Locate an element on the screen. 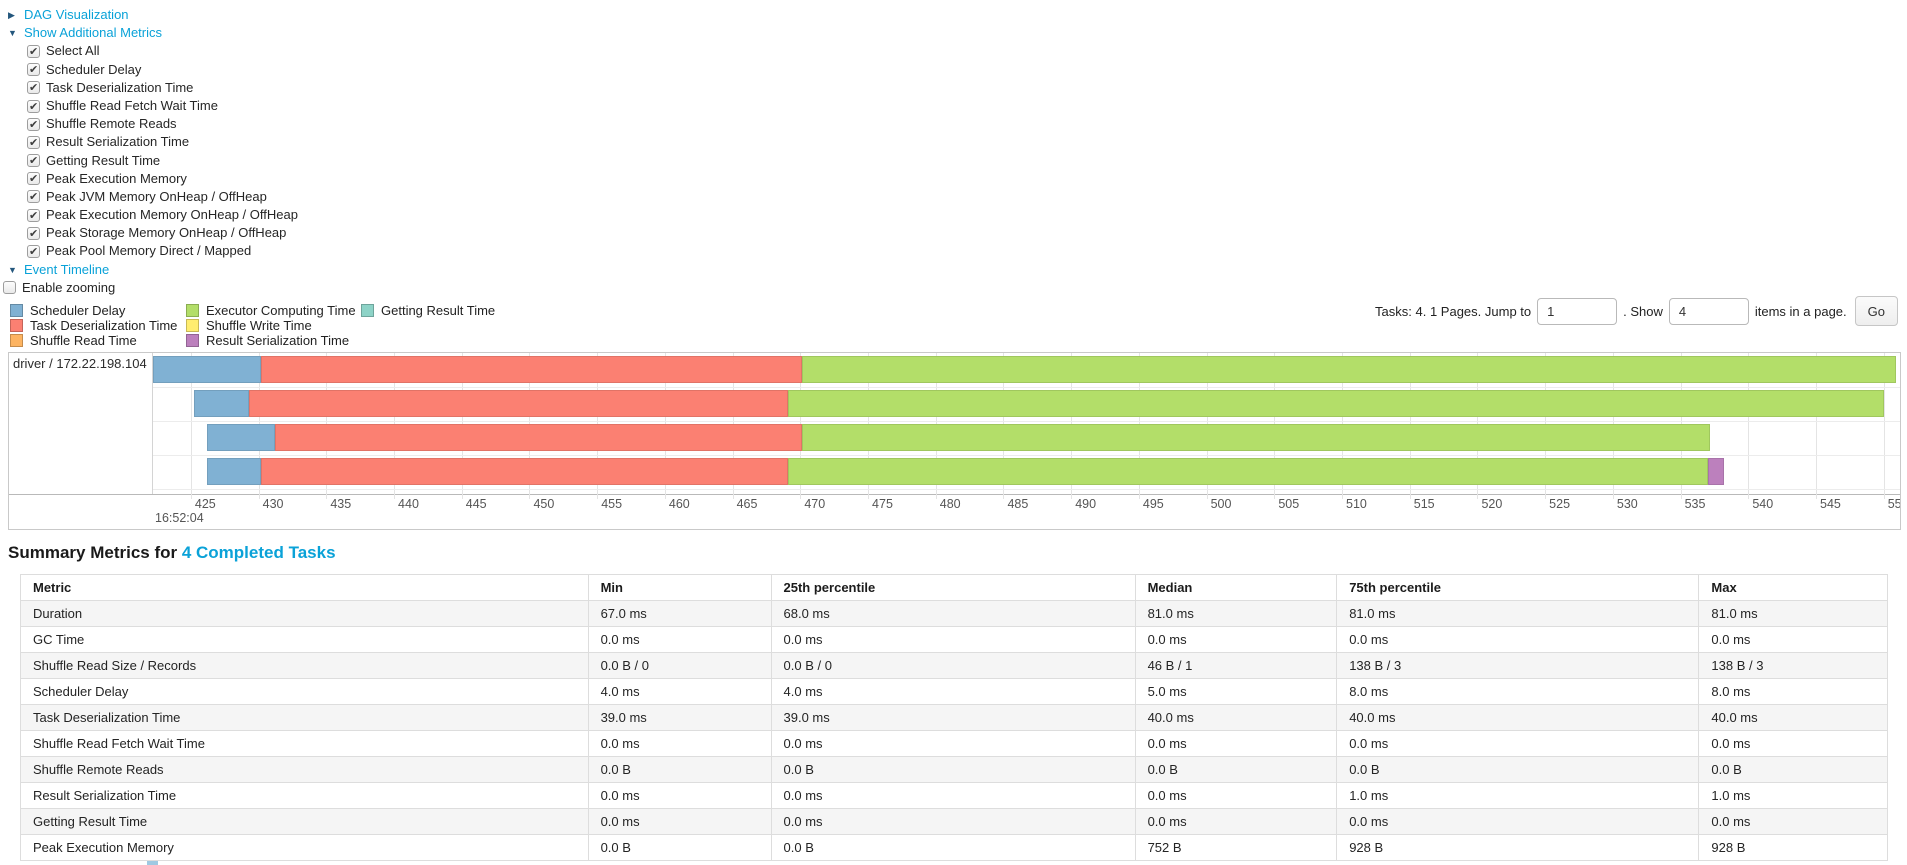 Image resolution: width=1907 pixels, height=865 pixels. metric-checkbox-row-2: Task Deserialization Time is located at coordinates (153, 88).